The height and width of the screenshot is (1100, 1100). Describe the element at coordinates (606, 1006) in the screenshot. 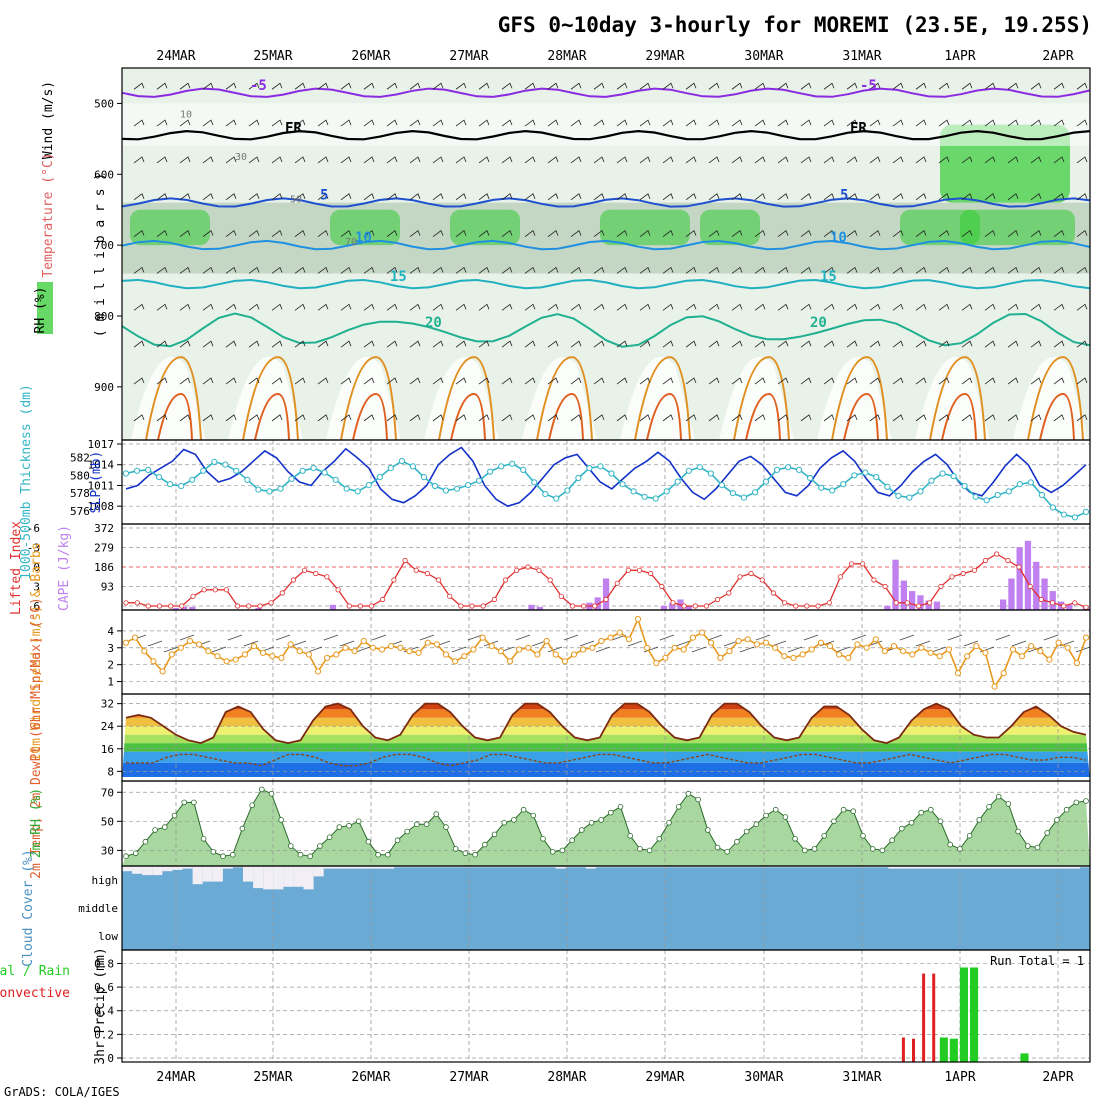

I see `panel-frame-precip` at that location.